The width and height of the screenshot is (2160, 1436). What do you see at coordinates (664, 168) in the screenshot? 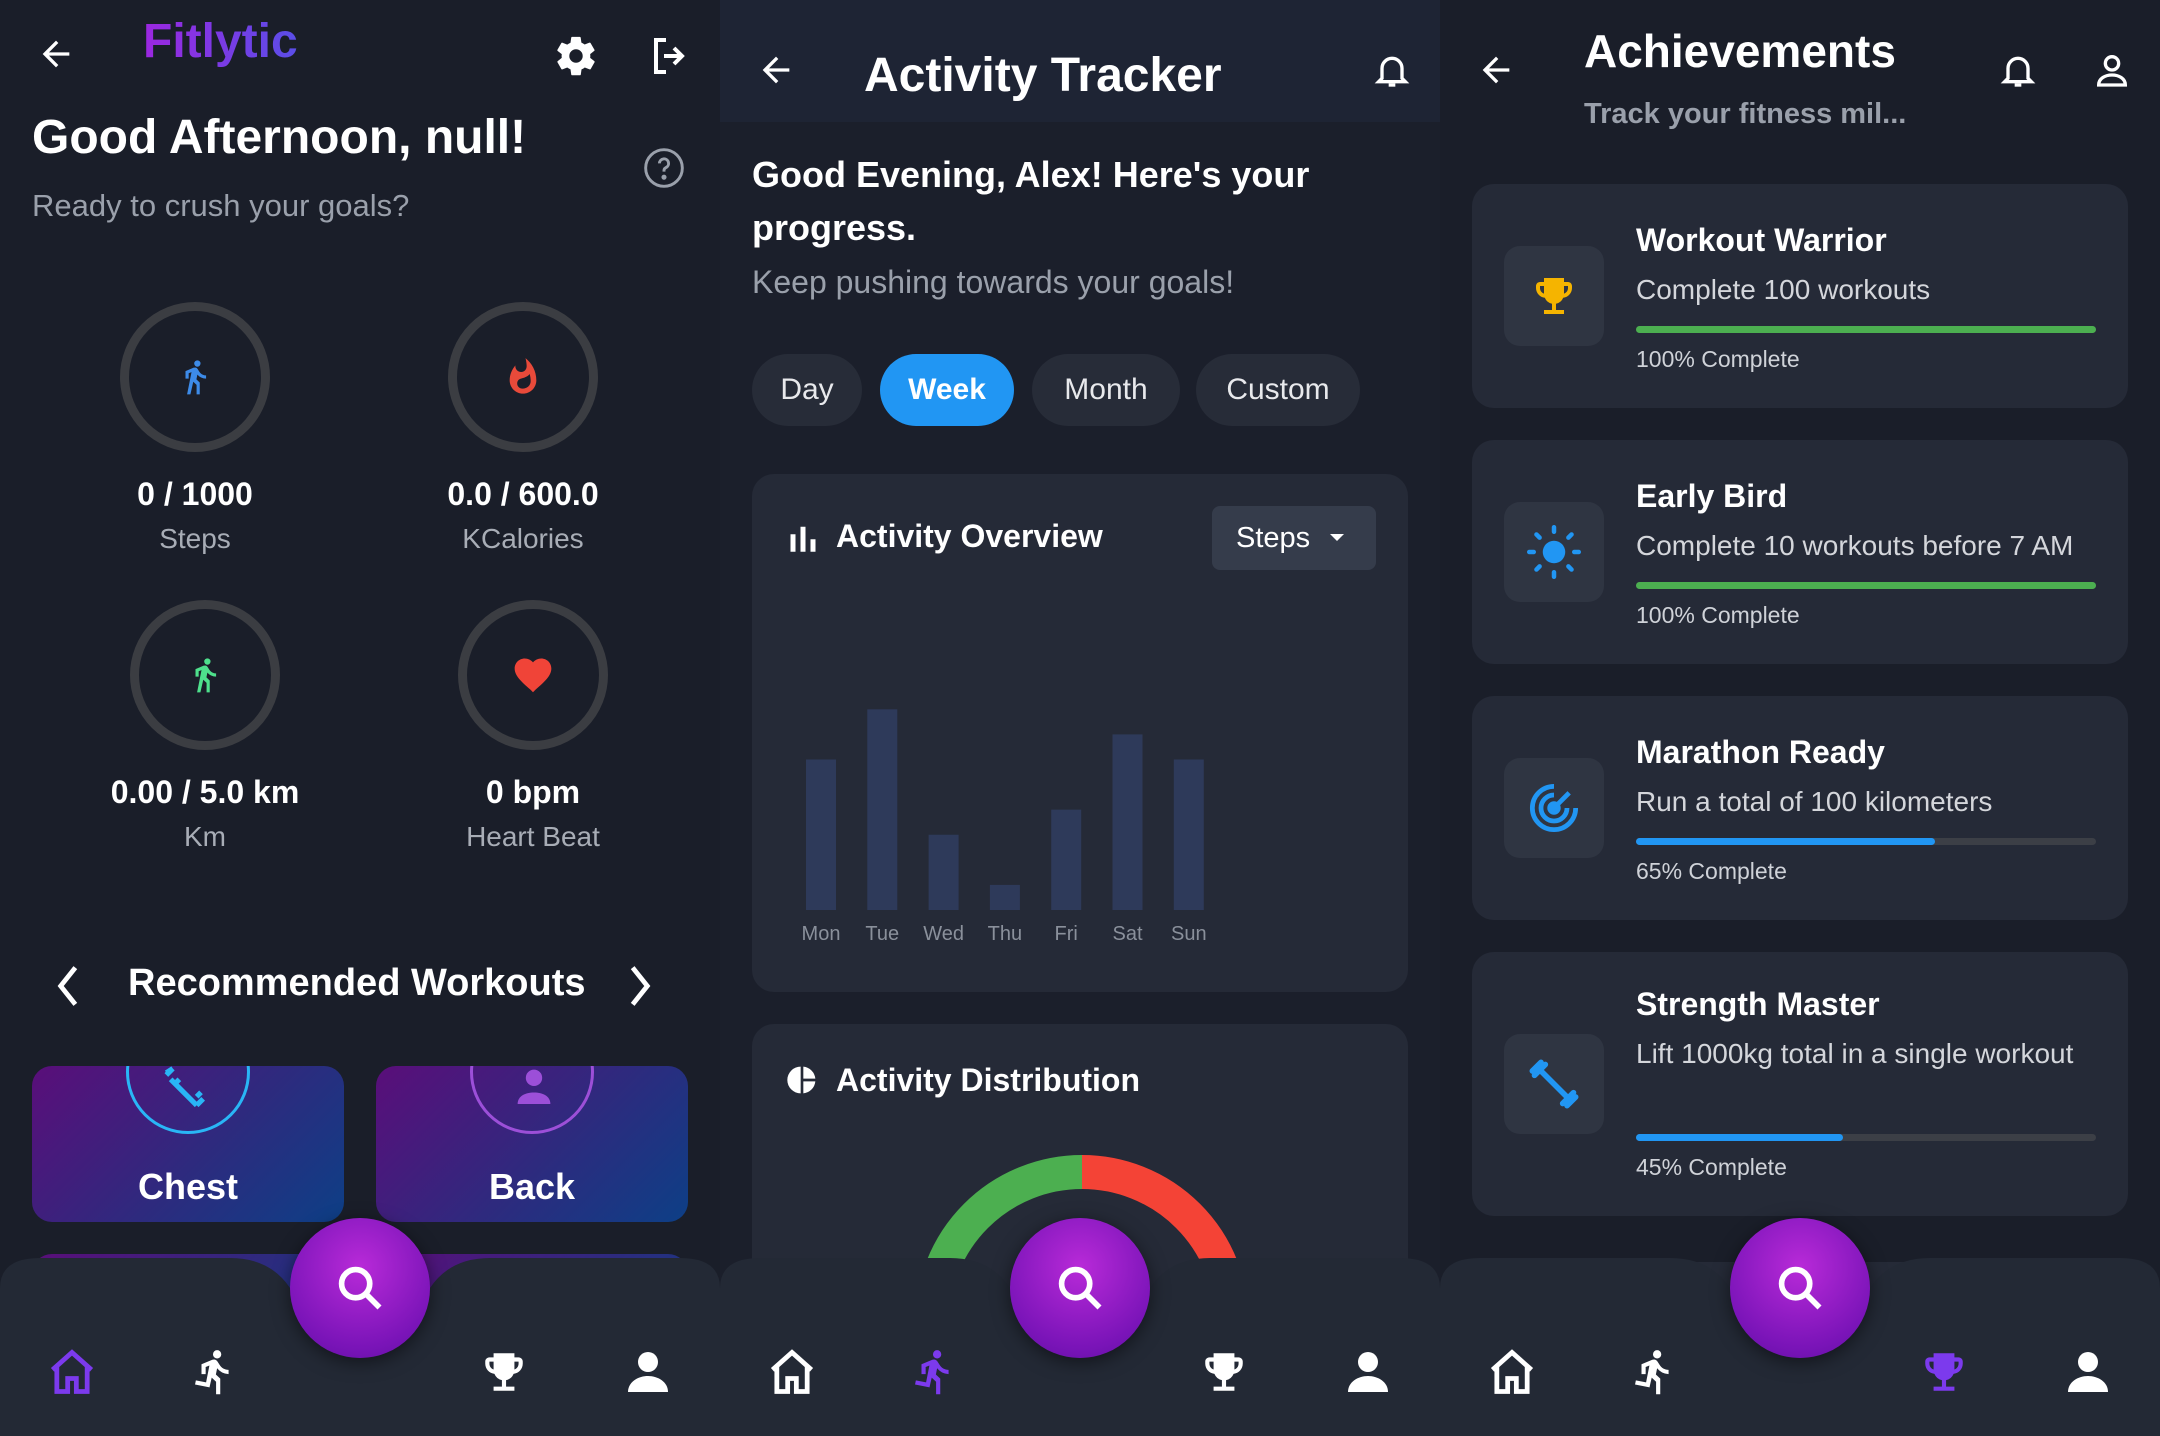
I see `help-icon` at bounding box center [664, 168].